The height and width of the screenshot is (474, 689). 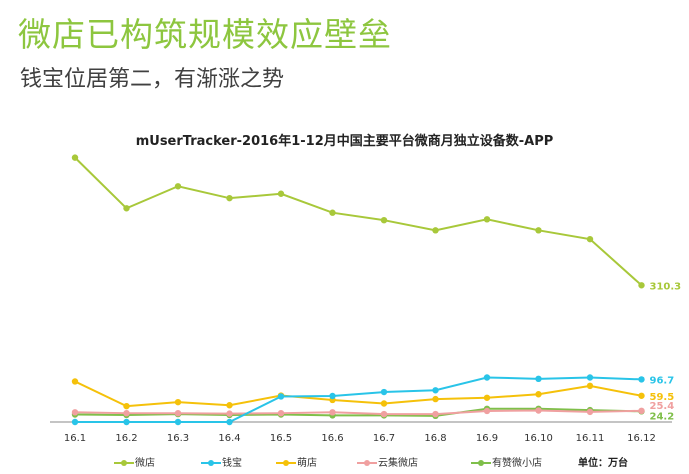 I want to click on x-tick-label: 16.5, so click(x=281, y=438).